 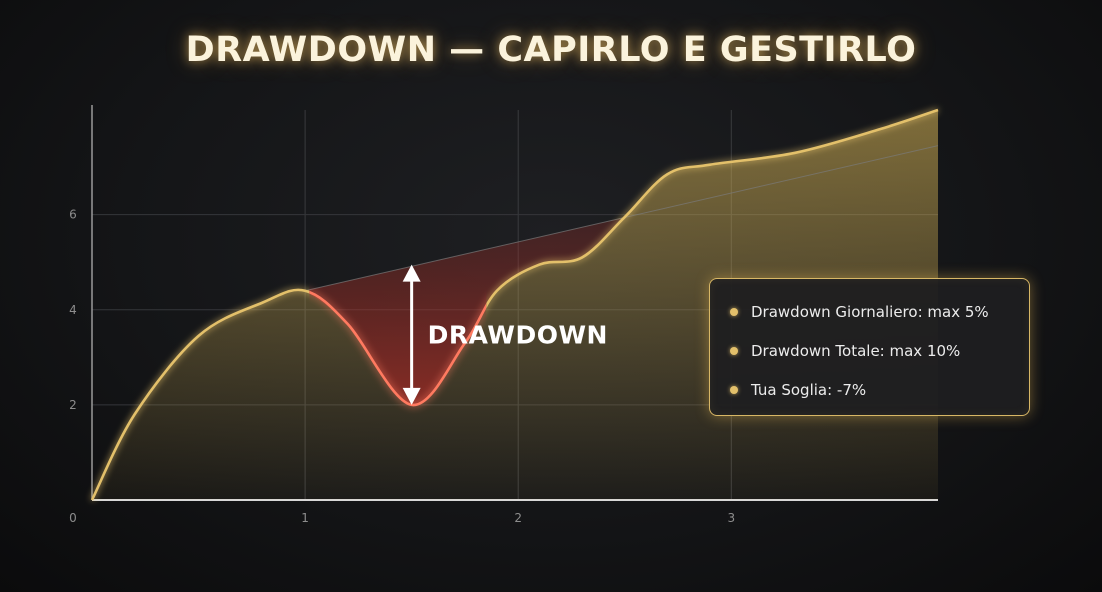 I want to click on drawdown-label: DRAWDOWN, so click(x=518, y=335).